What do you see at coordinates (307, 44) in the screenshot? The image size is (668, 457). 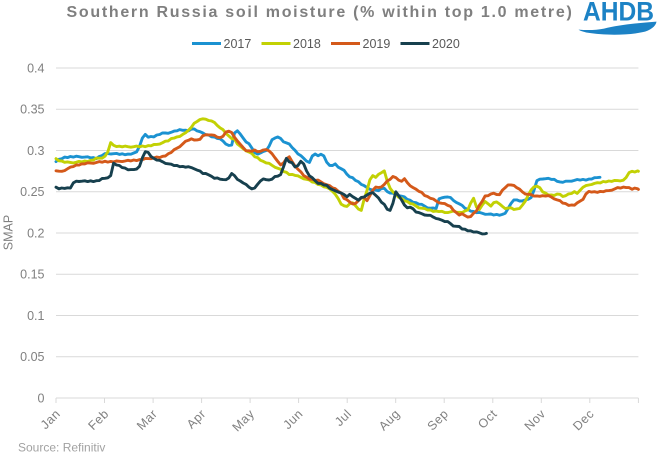 I see `svg-text: 2018` at bounding box center [307, 44].